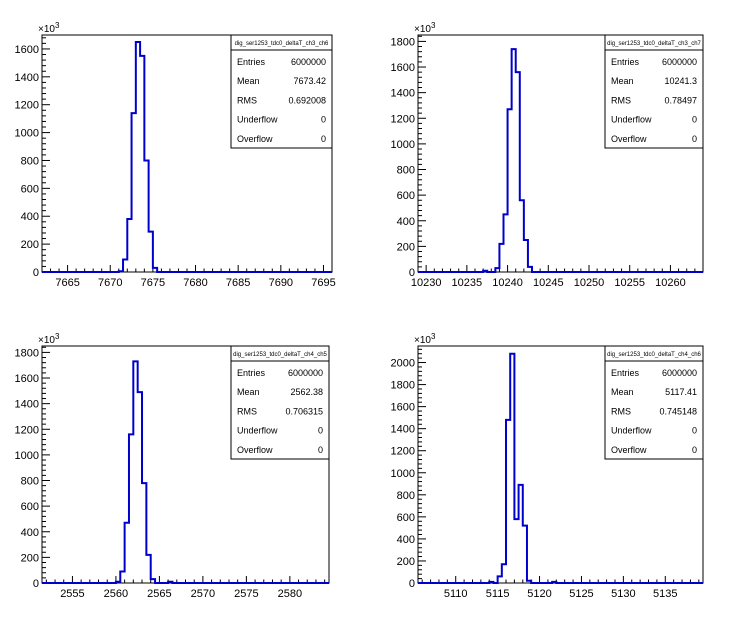 This screenshot has width=746, height=622. Describe the element at coordinates (238, 283) in the screenshot. I see `x-tick-label: 7685` at that location.